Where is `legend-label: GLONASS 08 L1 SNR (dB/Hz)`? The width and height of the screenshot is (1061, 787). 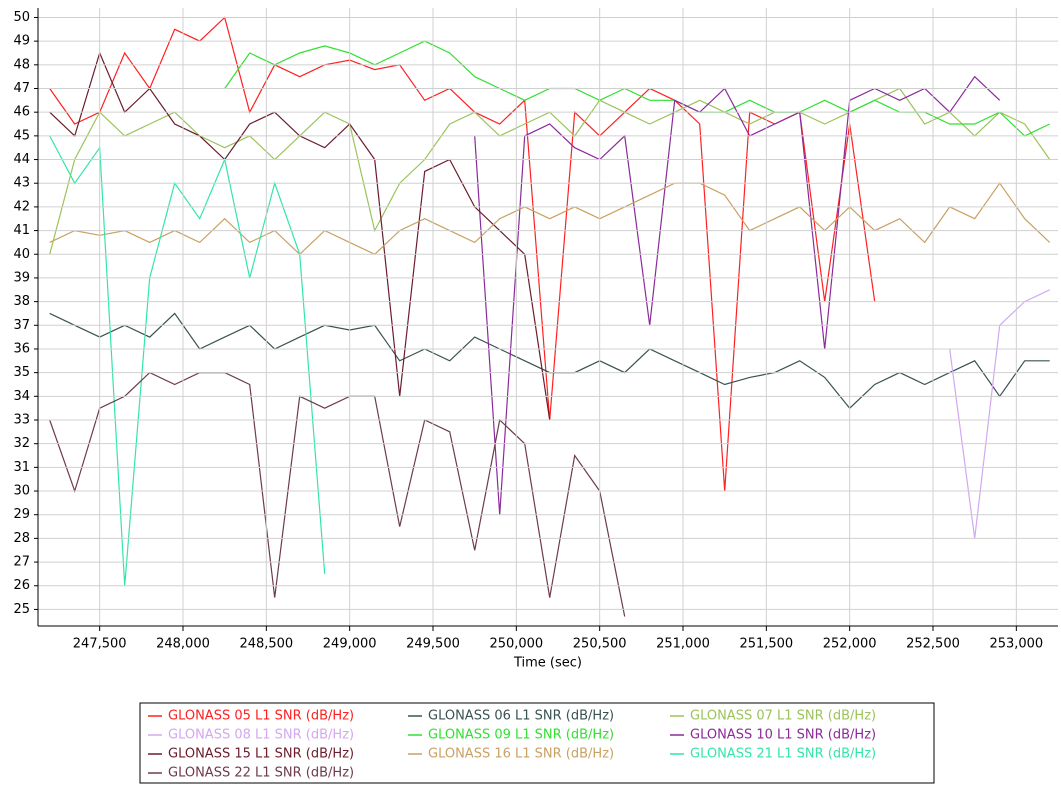
legend-label: GLONASS 08 L1 SNR (dB/Hz) is located at coordinates (261, 735).